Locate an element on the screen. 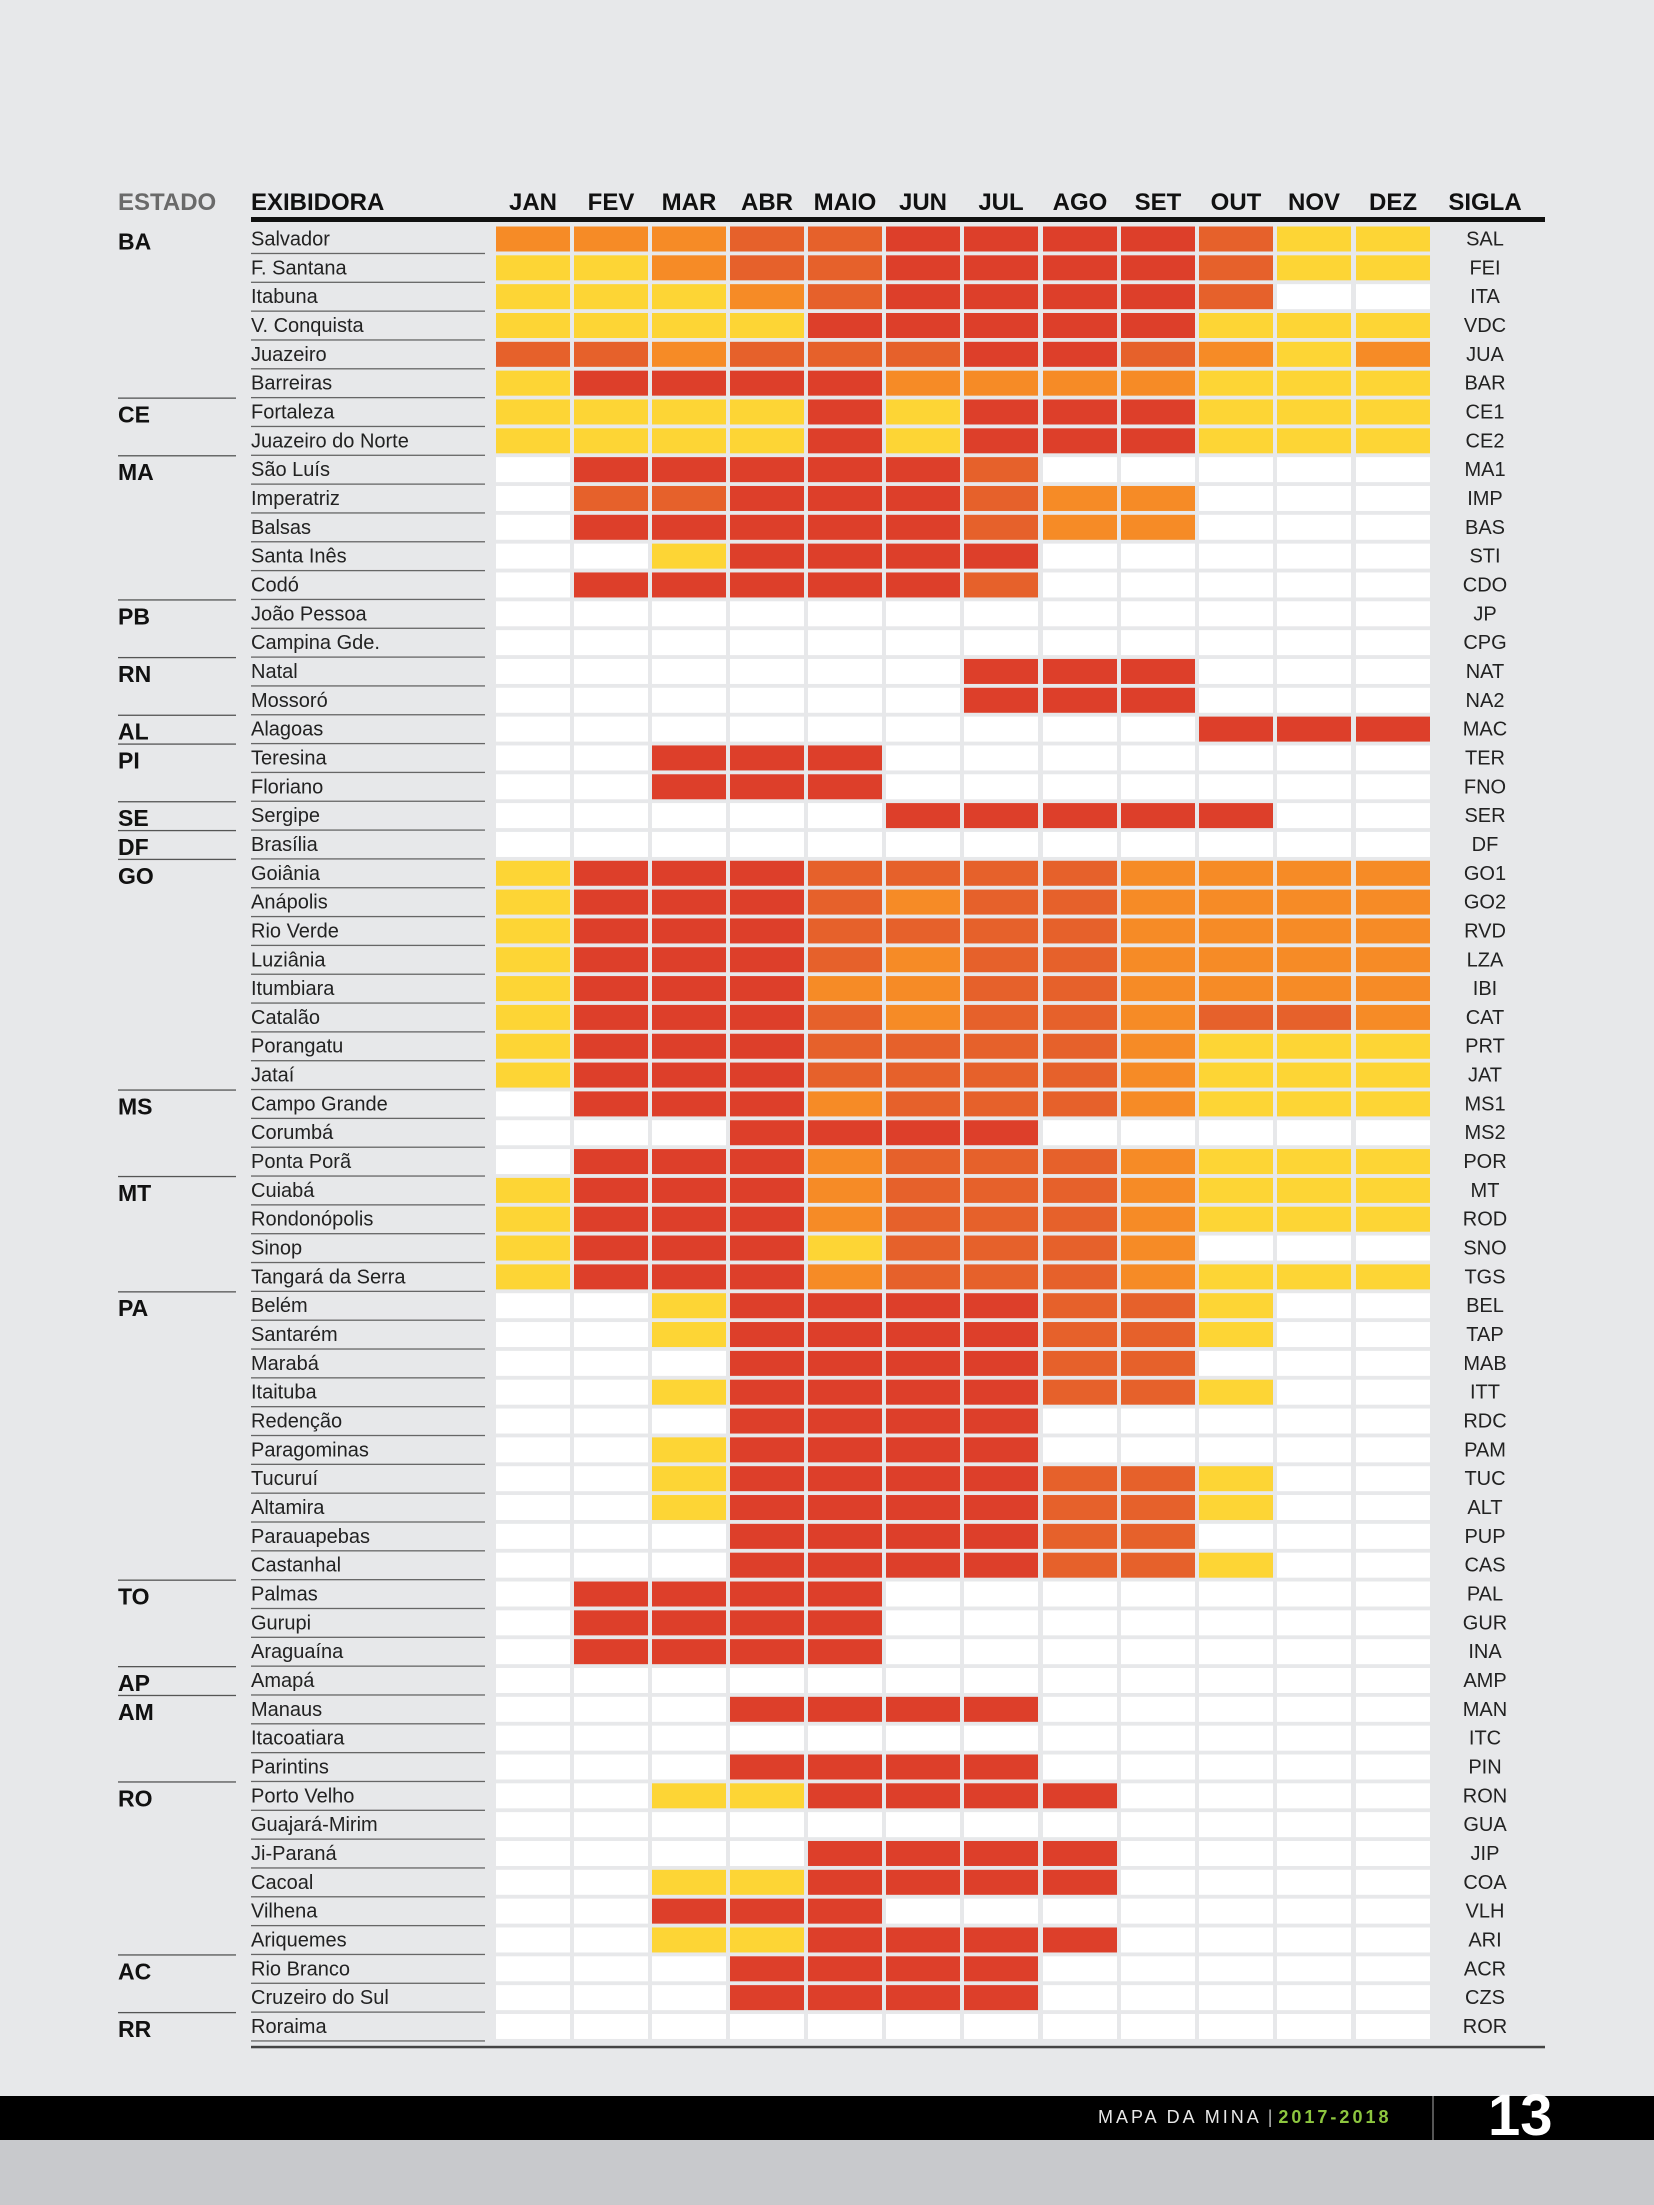  sigla-label: PIN is located at coordinates (1484, 1767).